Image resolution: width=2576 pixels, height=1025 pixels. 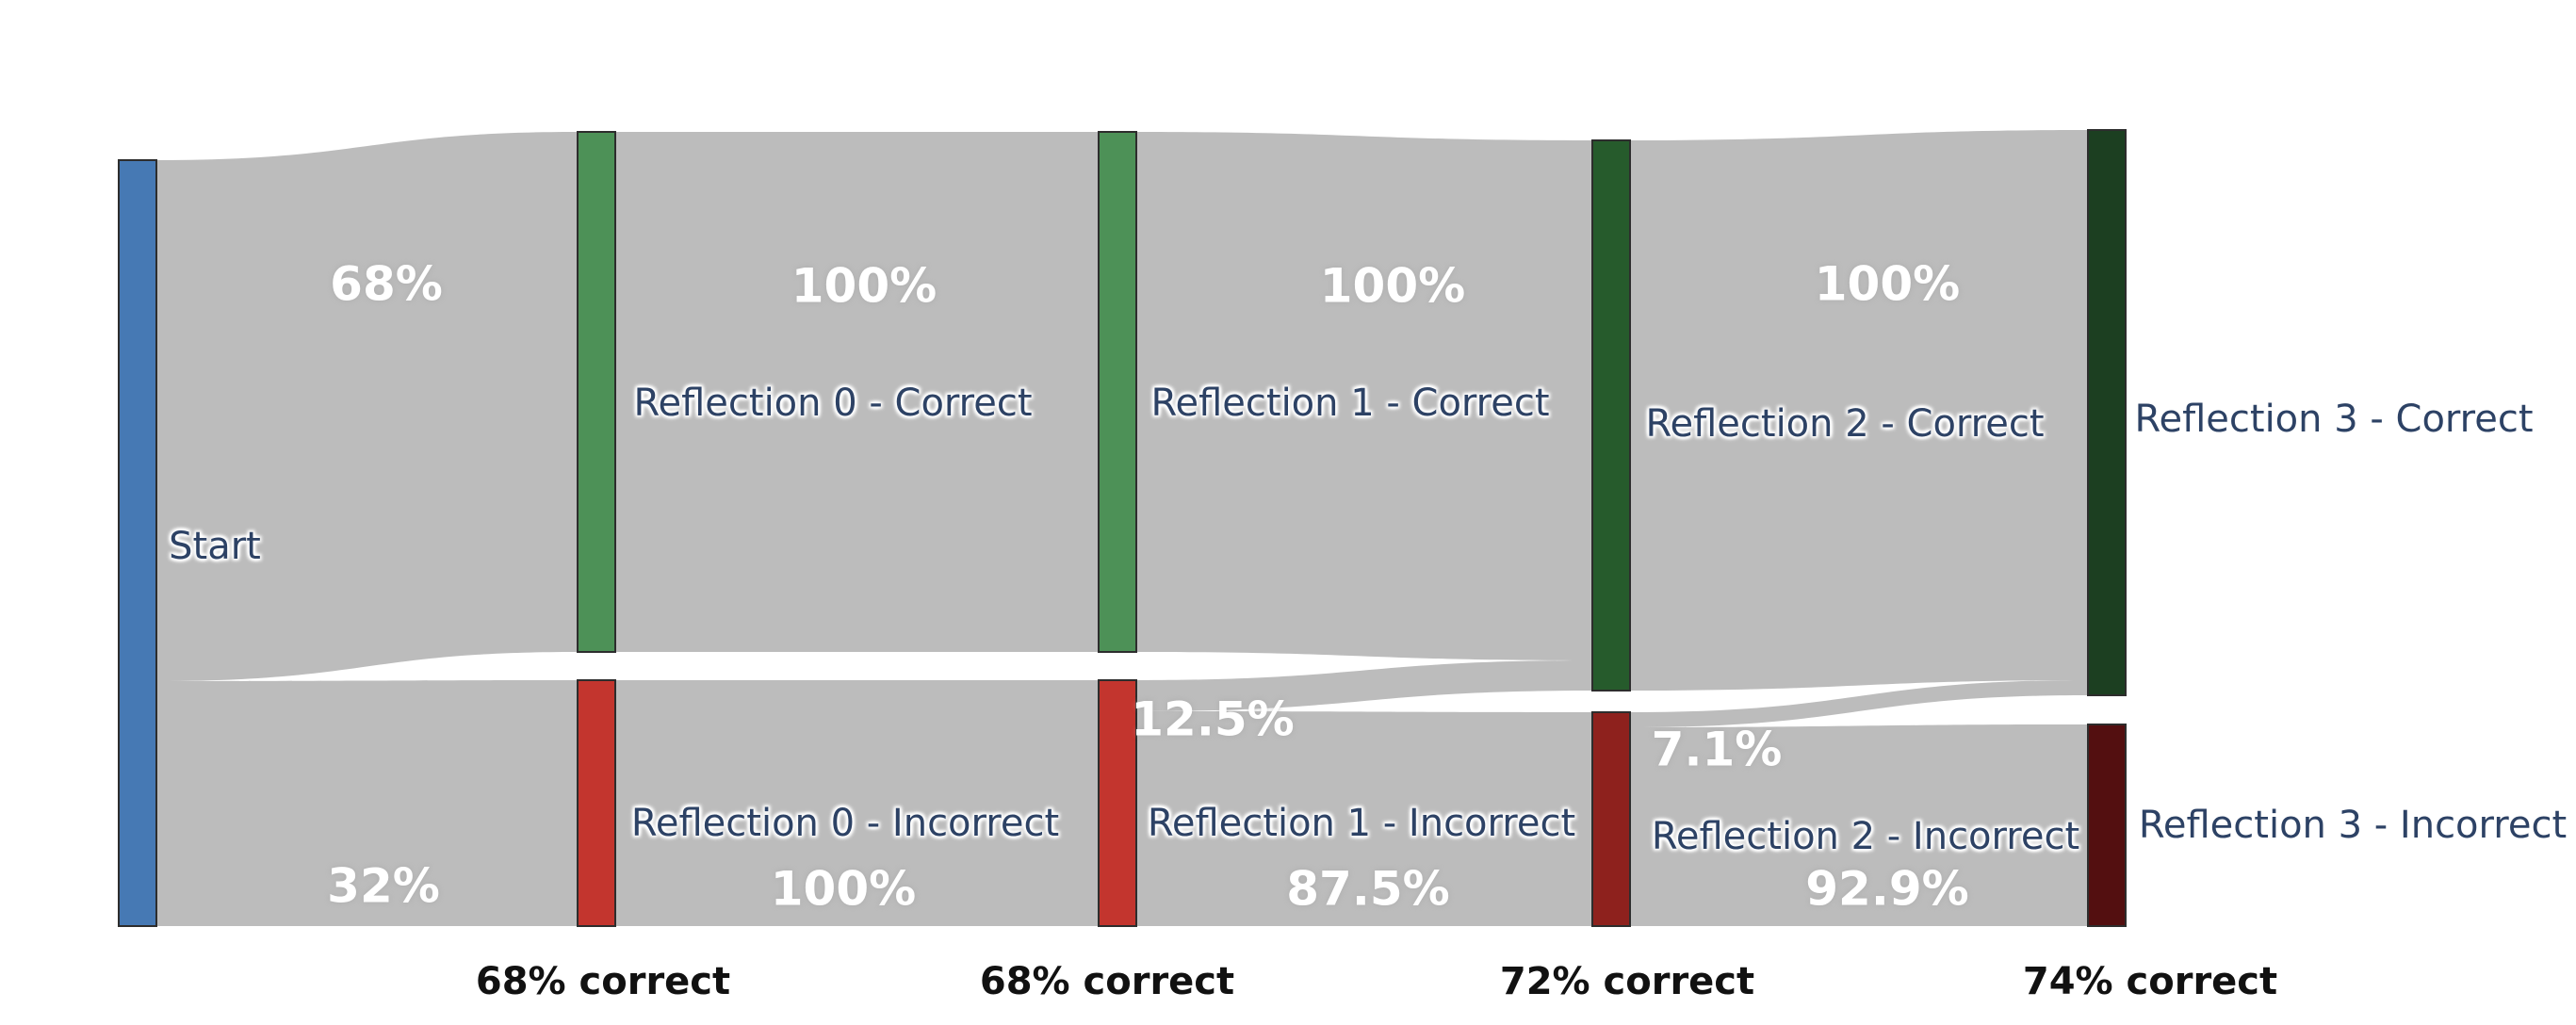 What do you see at coordinates (1364, 819) in the screenshot?
I see `flow-r1i-r2i` at bounding box center [1364, 819].